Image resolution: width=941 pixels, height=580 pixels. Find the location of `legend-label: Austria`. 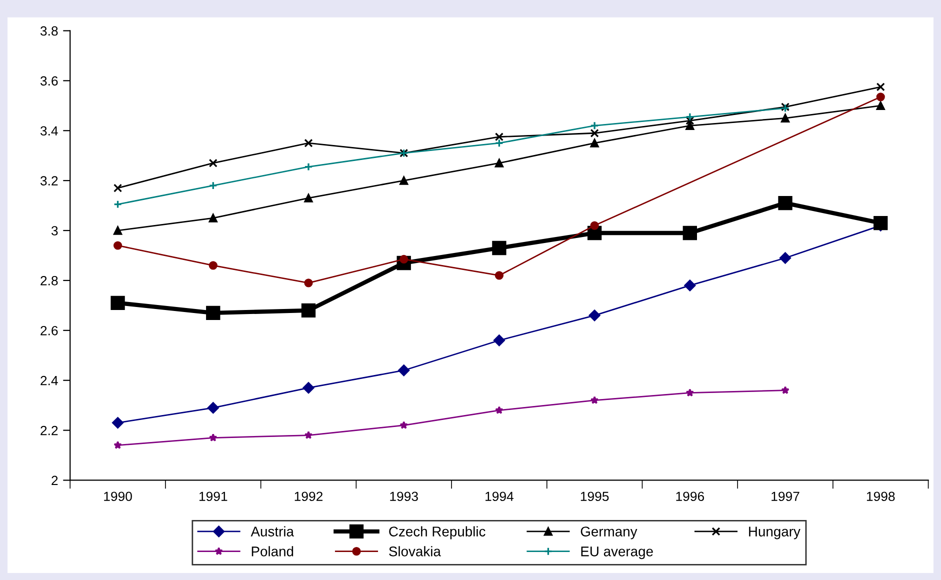

legend-label: Austria is located at coordinates (272, 531).